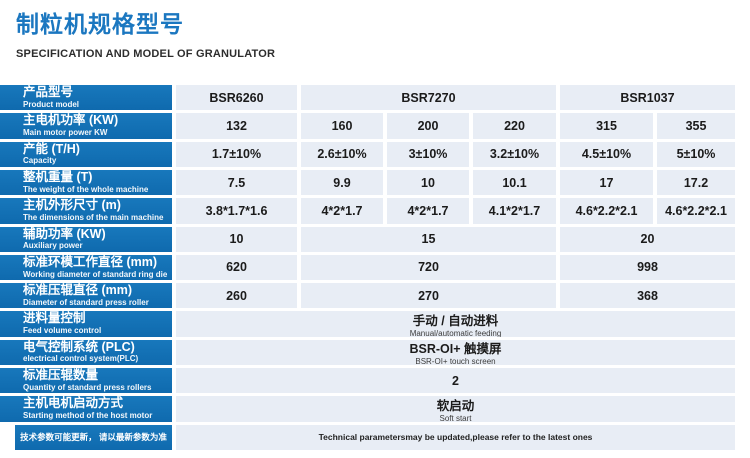  I want to click on label-zh: 进料量控制, so click(54, 318).